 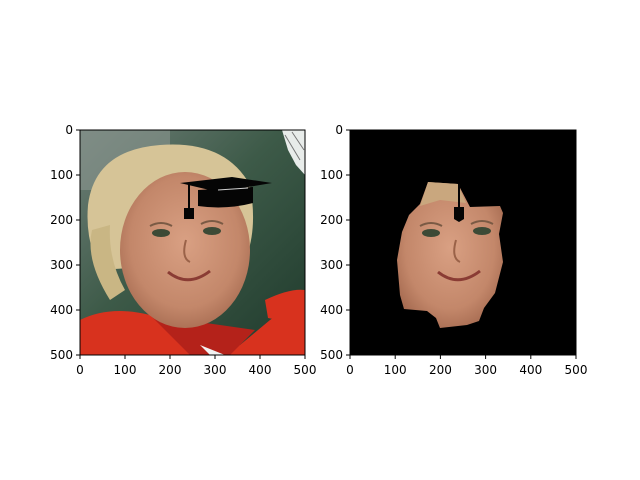 I want to click on right-ytick-label: 100, so click(x=331, y=175).